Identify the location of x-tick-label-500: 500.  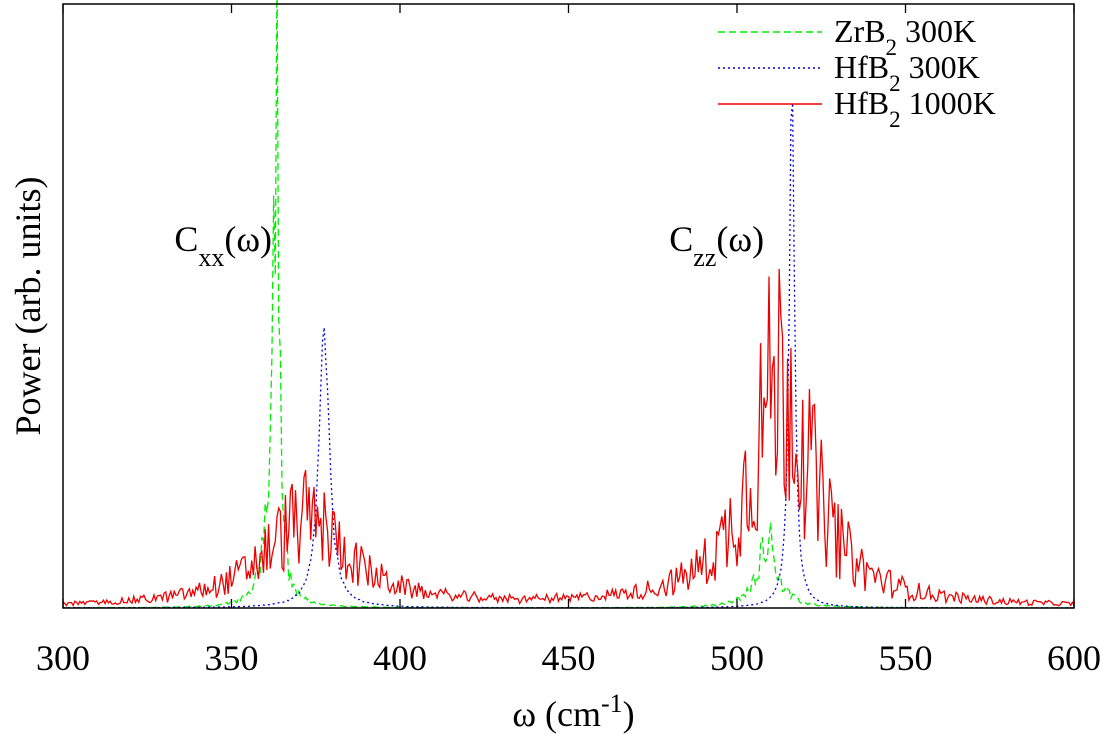
(737, 658).